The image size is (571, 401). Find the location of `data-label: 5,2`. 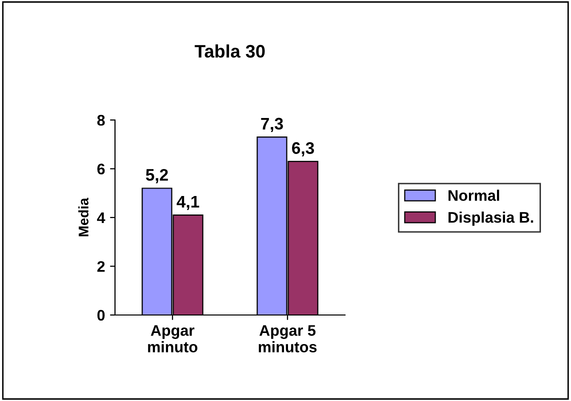

data-label: 5,2 is located at coordinates (157, 176).